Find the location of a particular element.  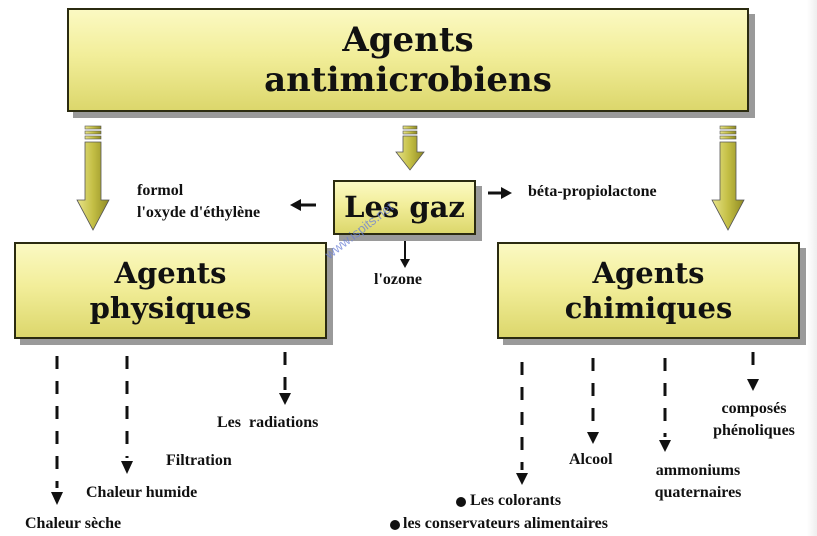

chemical-title-line1: Agents is located at coordinates (648, 273).